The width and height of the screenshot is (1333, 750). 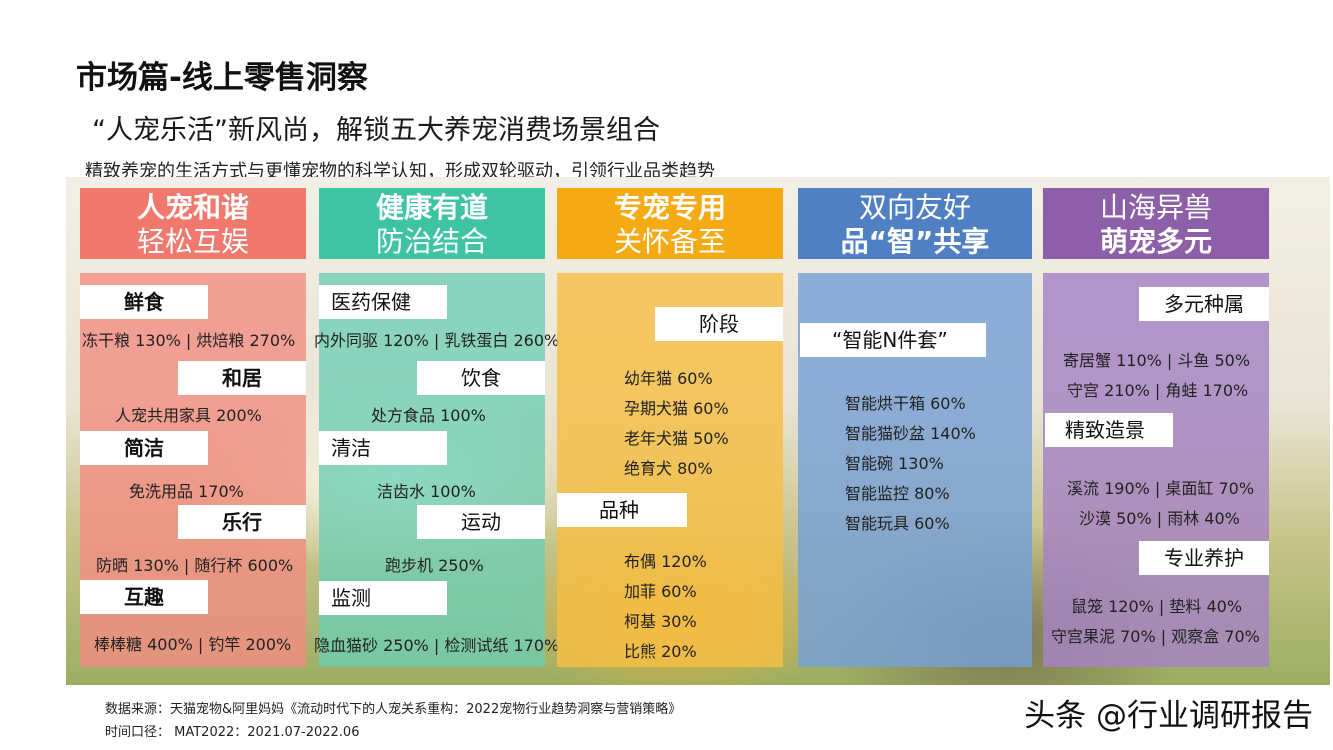 What do you see at coordinates (144, 302) in the screenshot?
I see `section-label: 鲜食` at bounding box center [144, 302].